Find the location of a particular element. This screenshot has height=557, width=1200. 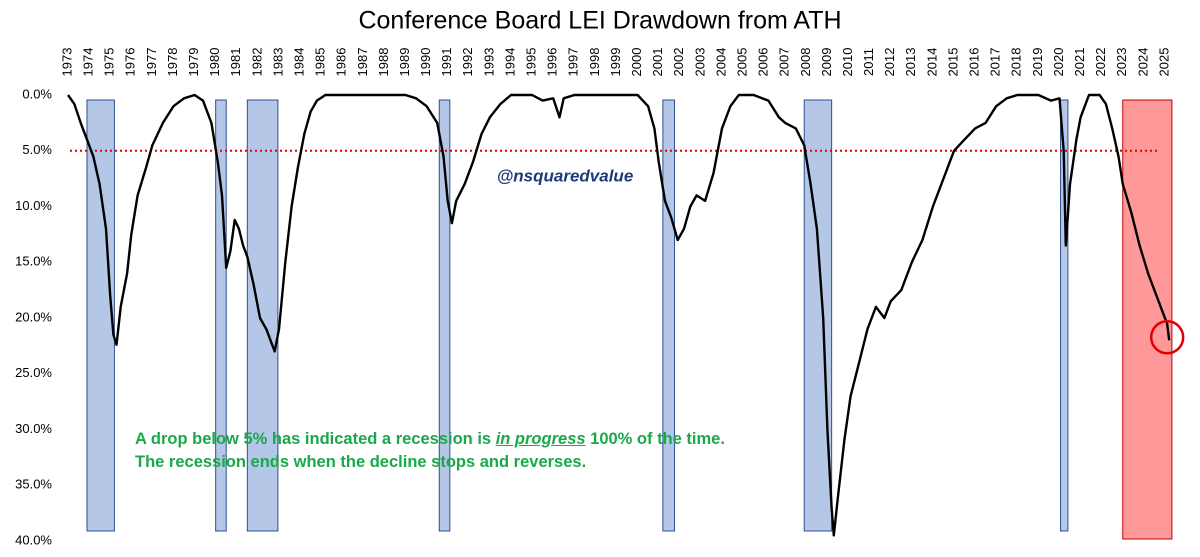

x-tick-label: 1976 is located at coordinates (130, 62).